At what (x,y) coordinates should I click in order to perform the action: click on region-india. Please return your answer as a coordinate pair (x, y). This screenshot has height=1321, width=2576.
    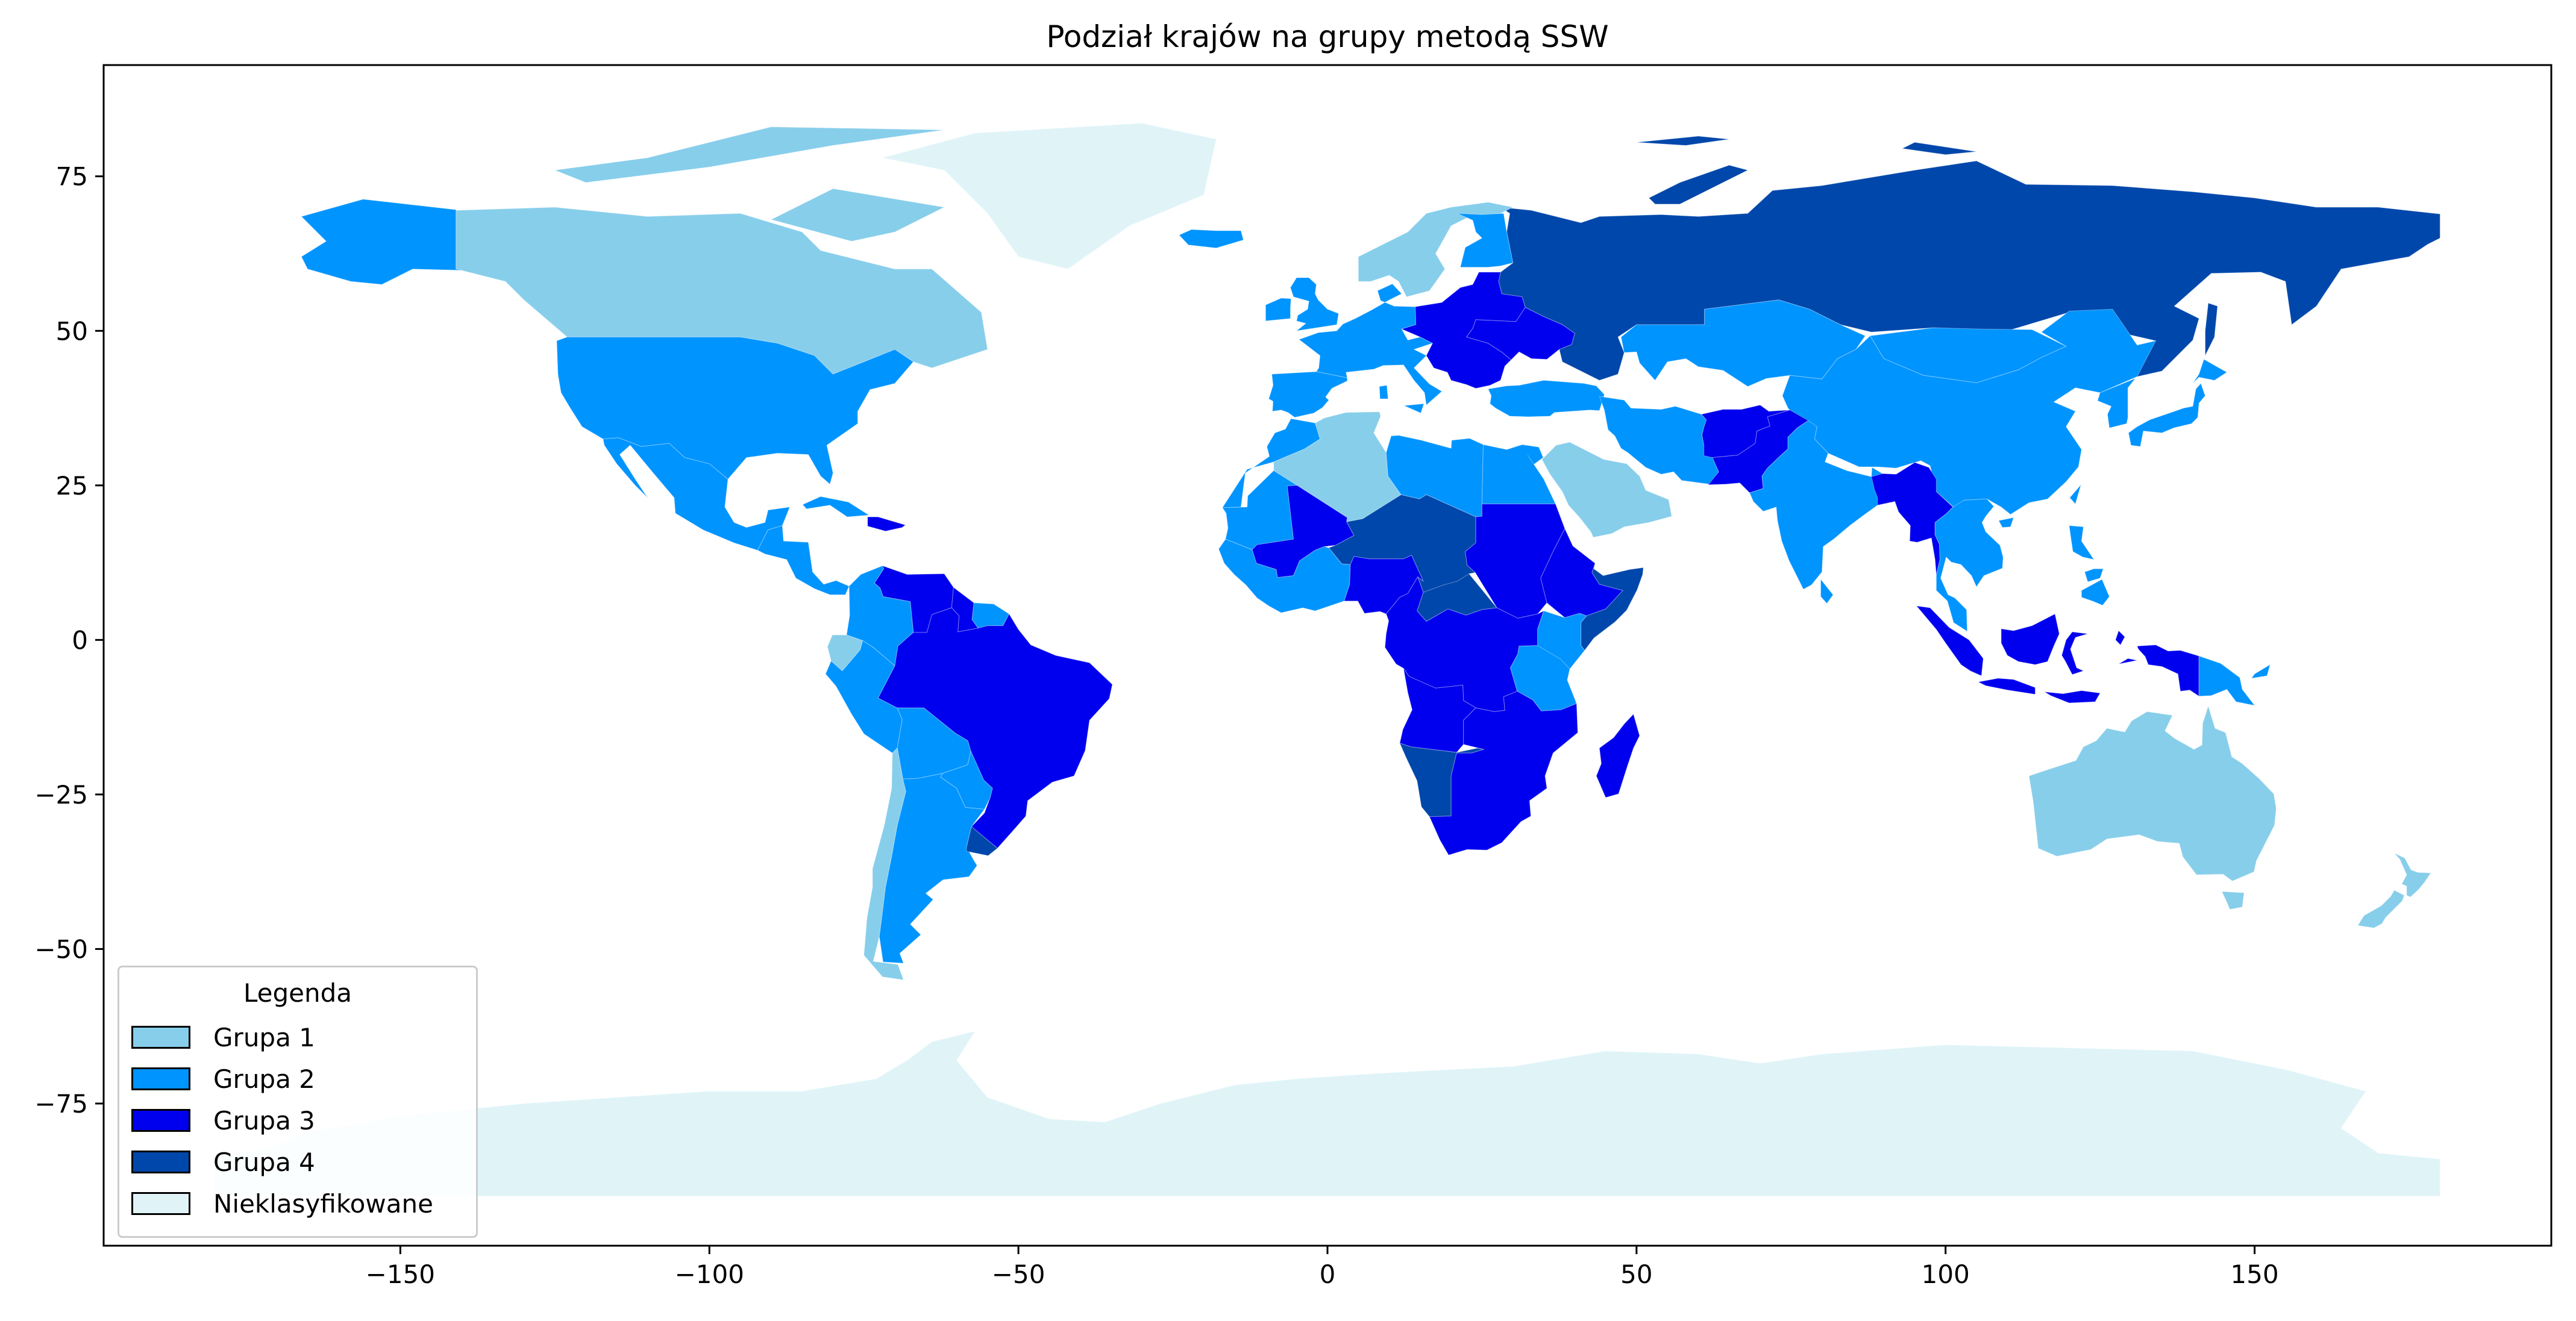
    Looking at the image, I should click on (1839, 512).